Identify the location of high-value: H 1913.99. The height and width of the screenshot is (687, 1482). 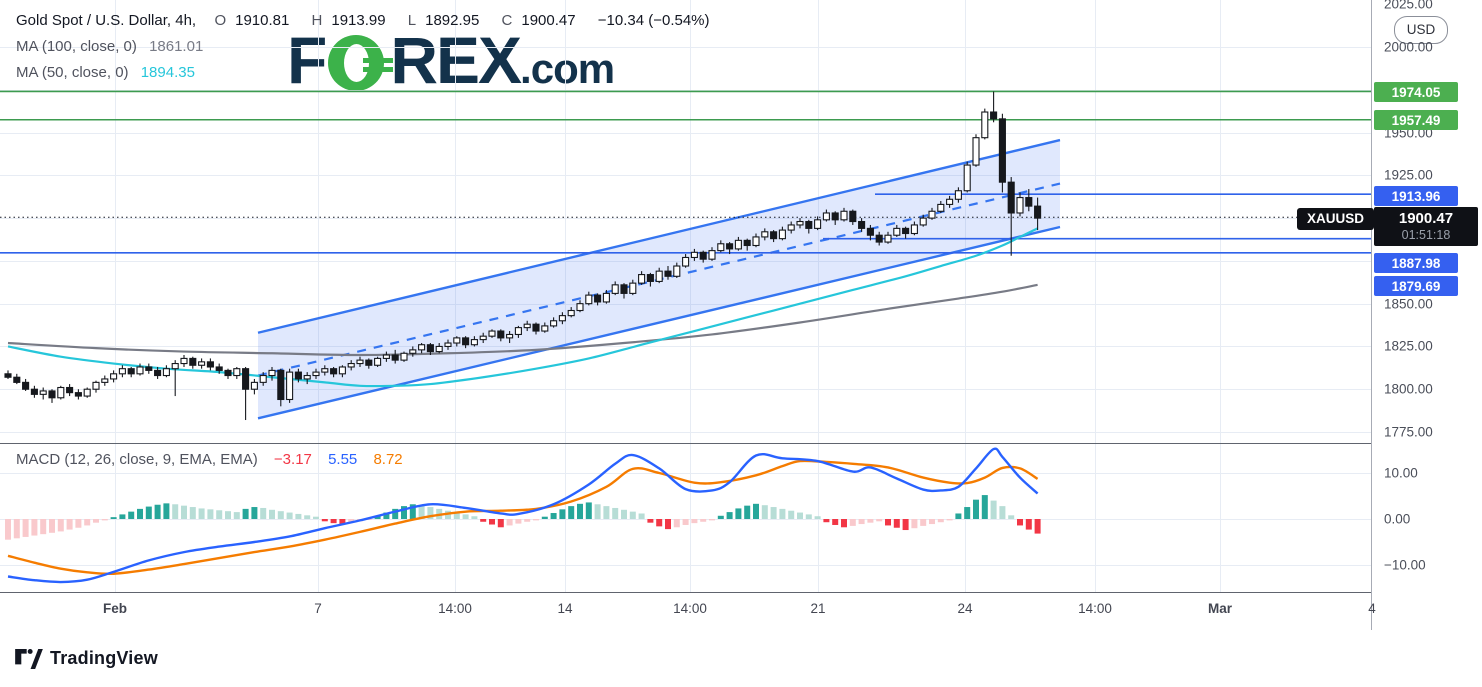
(348, 20).